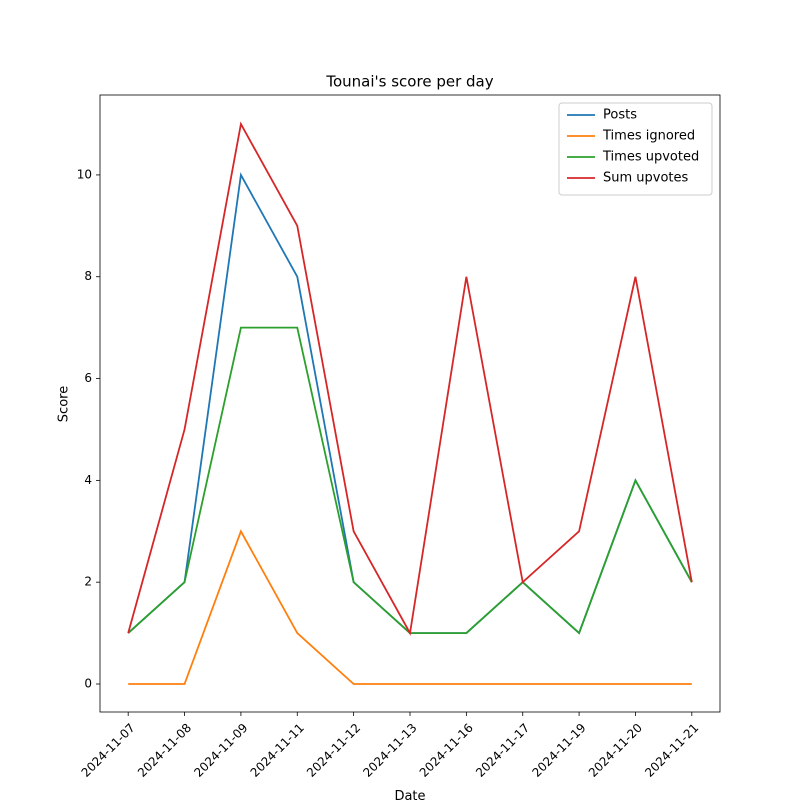  I want to click on x-tick-label: 2024-11-08, so click(164, 750).